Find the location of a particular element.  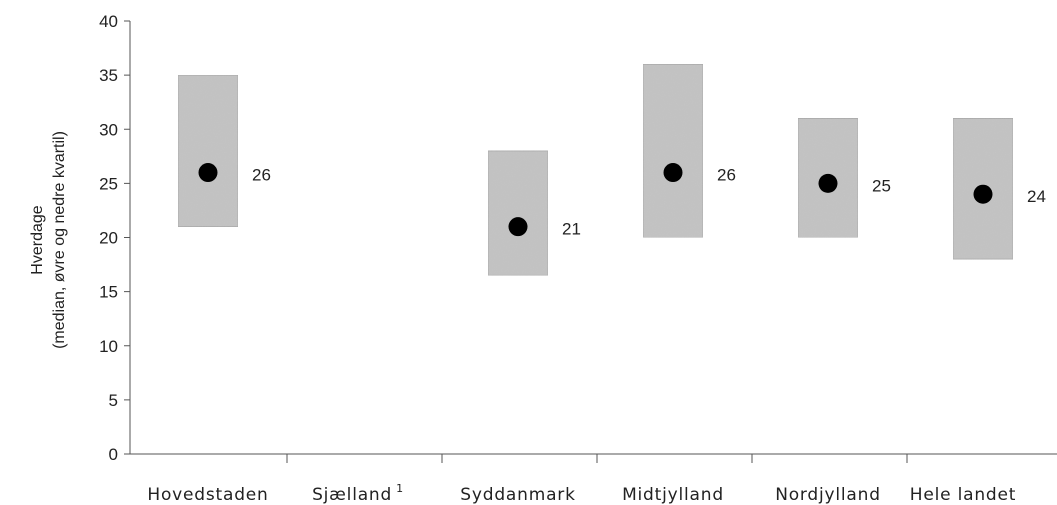

x-category-label: Syddanmark is located at coordinates (517, 495).